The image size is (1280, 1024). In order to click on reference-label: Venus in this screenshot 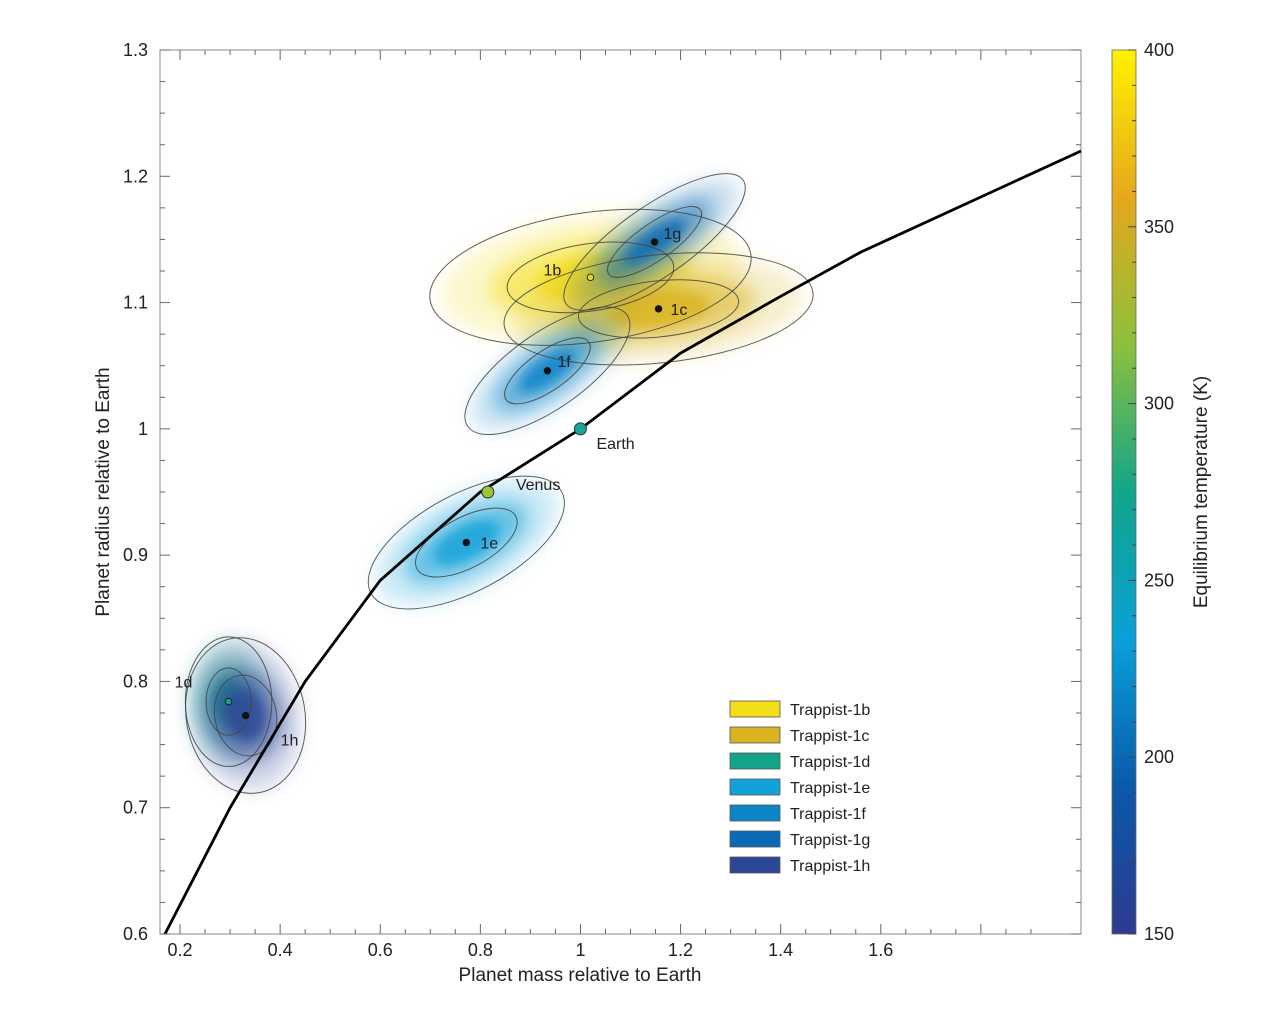, I will do `click(538, 485)`.